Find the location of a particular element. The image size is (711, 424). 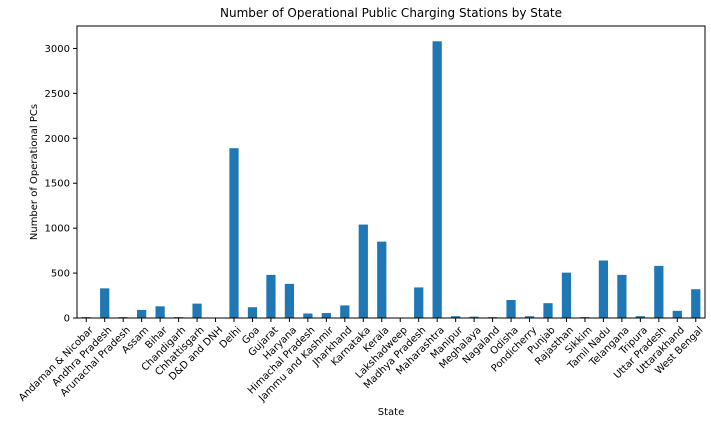

y-tick-label: 0 is located at coordinates (67, 319).